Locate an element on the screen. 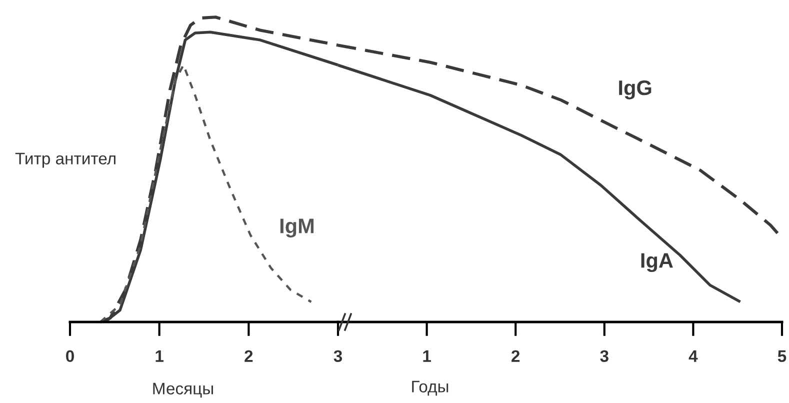 This screenshot has height=403, width=789. series-label: IgG is located at coordinates (635, 90).